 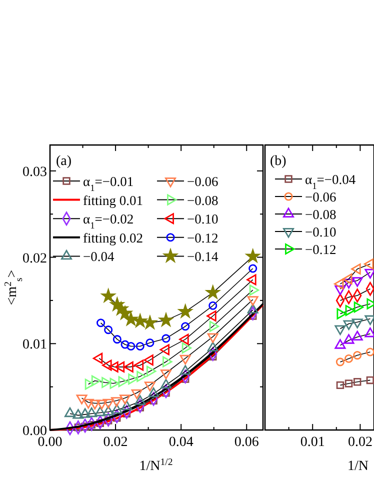 I want to click on y-tick-label: 0.02, so click(x=34, y=258).